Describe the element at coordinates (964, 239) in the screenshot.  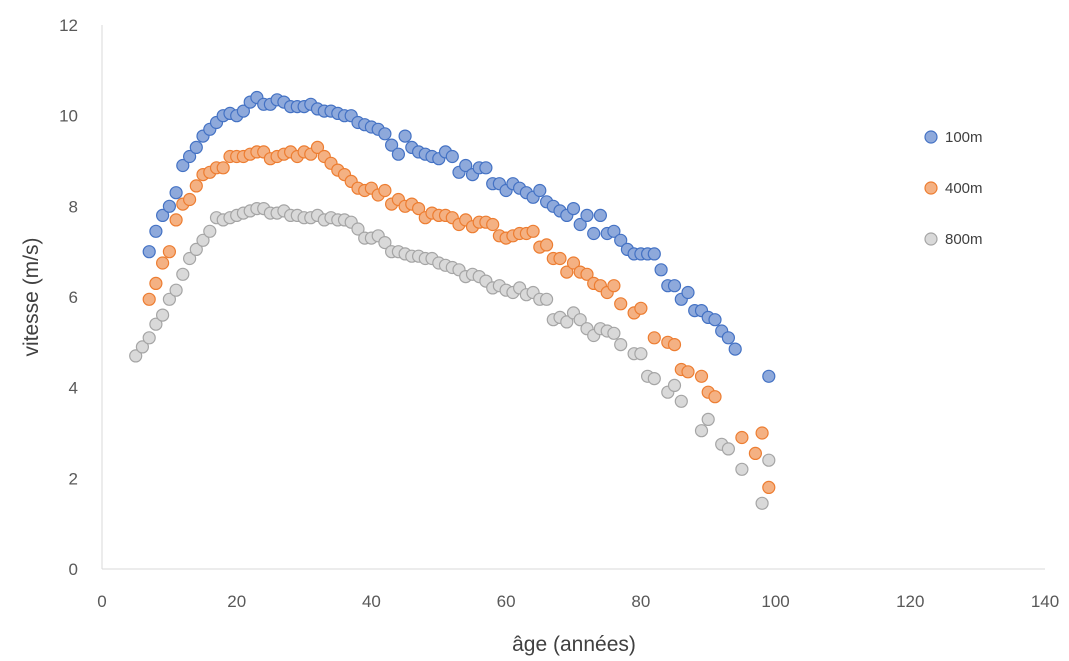
I see `legend-label: 800m` at that location.